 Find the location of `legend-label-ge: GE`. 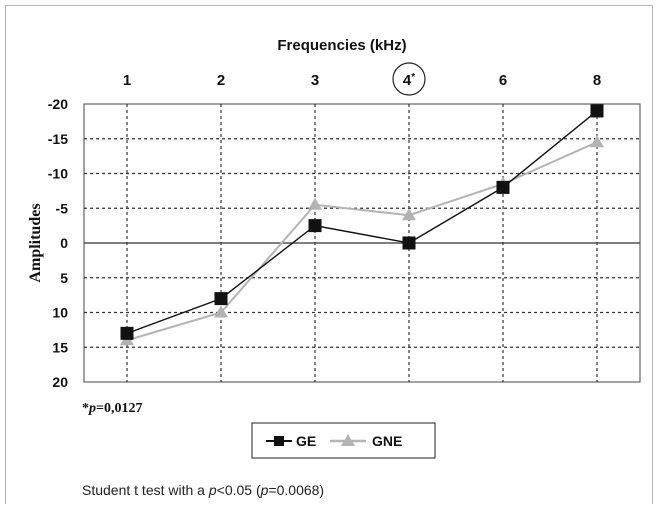

legend-label-ge: GE is located at coordinates (306, 441).